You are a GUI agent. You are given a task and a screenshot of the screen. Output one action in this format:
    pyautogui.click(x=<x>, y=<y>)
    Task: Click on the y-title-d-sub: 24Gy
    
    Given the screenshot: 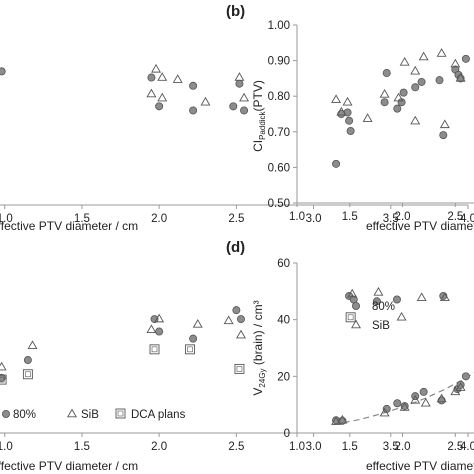 What is the action you would take?
    pyautogui.click(x=262, y=377)
    